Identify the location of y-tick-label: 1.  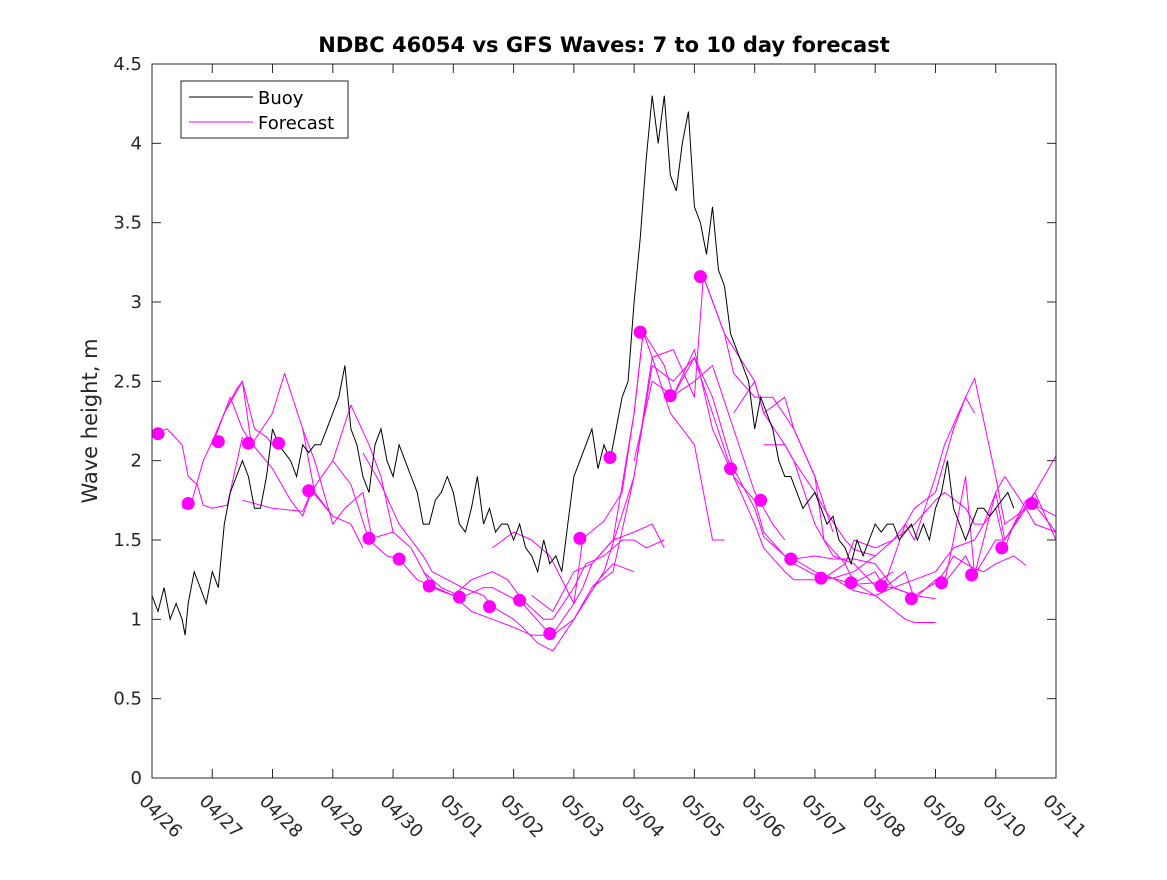
(136, 619).